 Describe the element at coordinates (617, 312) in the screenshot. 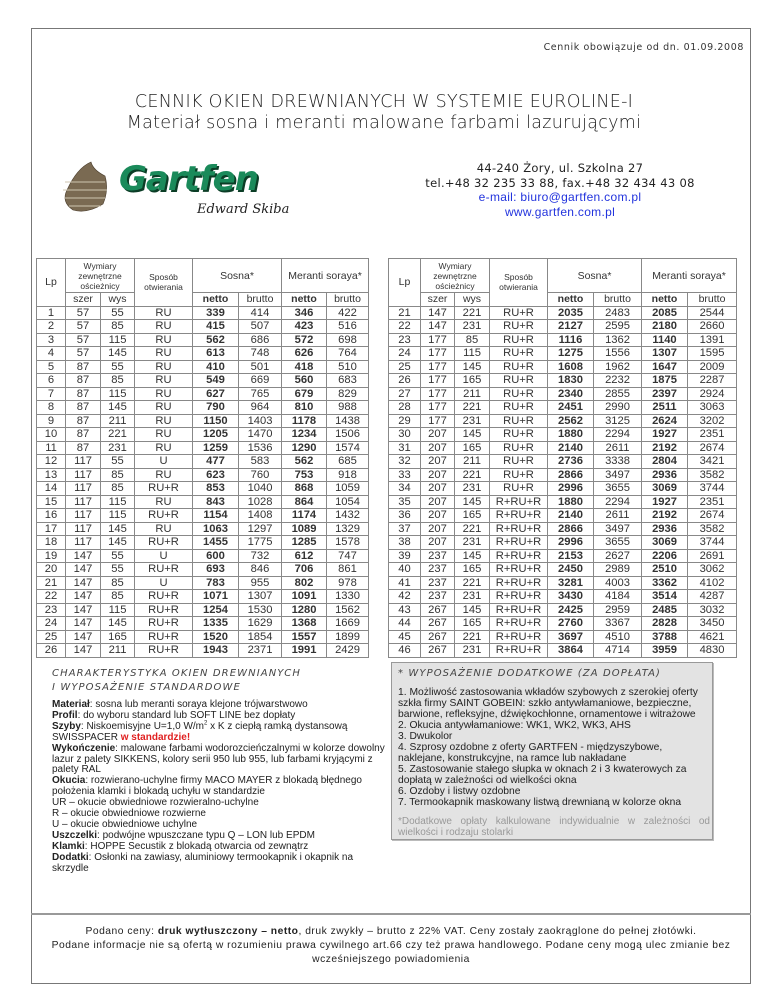

I see `sosna-brutto: 2483` at that location.